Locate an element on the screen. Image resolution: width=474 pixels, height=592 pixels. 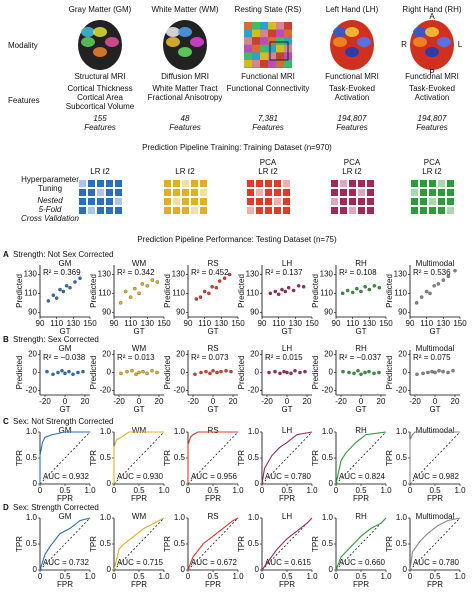
x-tick-label: 20 is located at coordinates (307, 401).